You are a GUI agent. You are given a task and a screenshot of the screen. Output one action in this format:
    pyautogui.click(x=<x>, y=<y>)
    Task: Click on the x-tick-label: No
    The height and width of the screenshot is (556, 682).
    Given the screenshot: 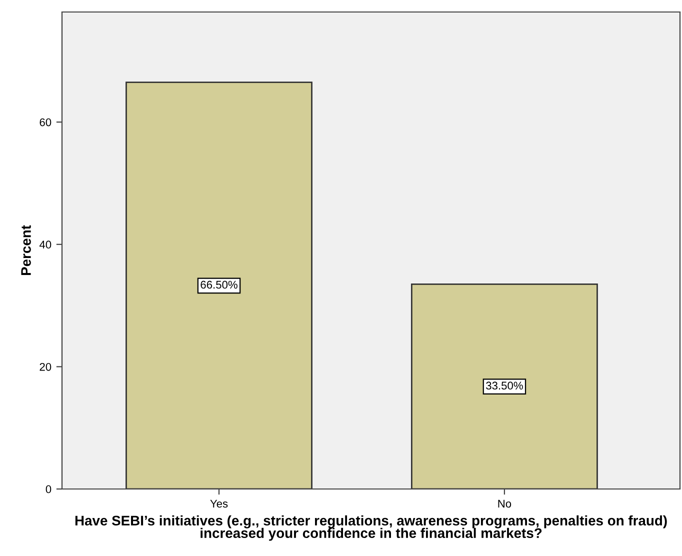 What is the action you would take?
    pyautogui.click(x=505, y=504)
    